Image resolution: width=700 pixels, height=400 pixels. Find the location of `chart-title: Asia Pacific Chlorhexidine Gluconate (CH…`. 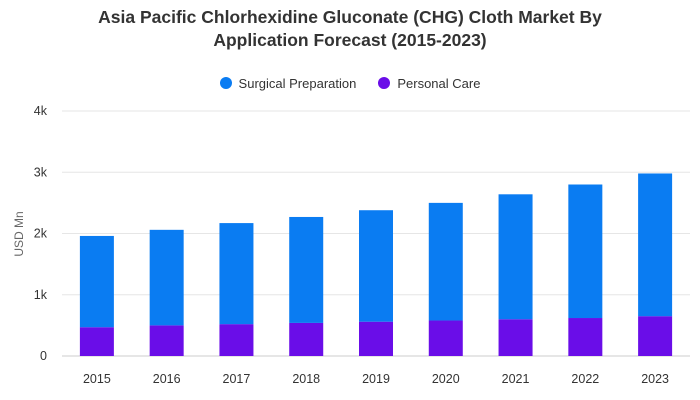

chart-title: Asia Pacific Chlorhexidine Gluconate (CH… is located at coordinates (350, 29).